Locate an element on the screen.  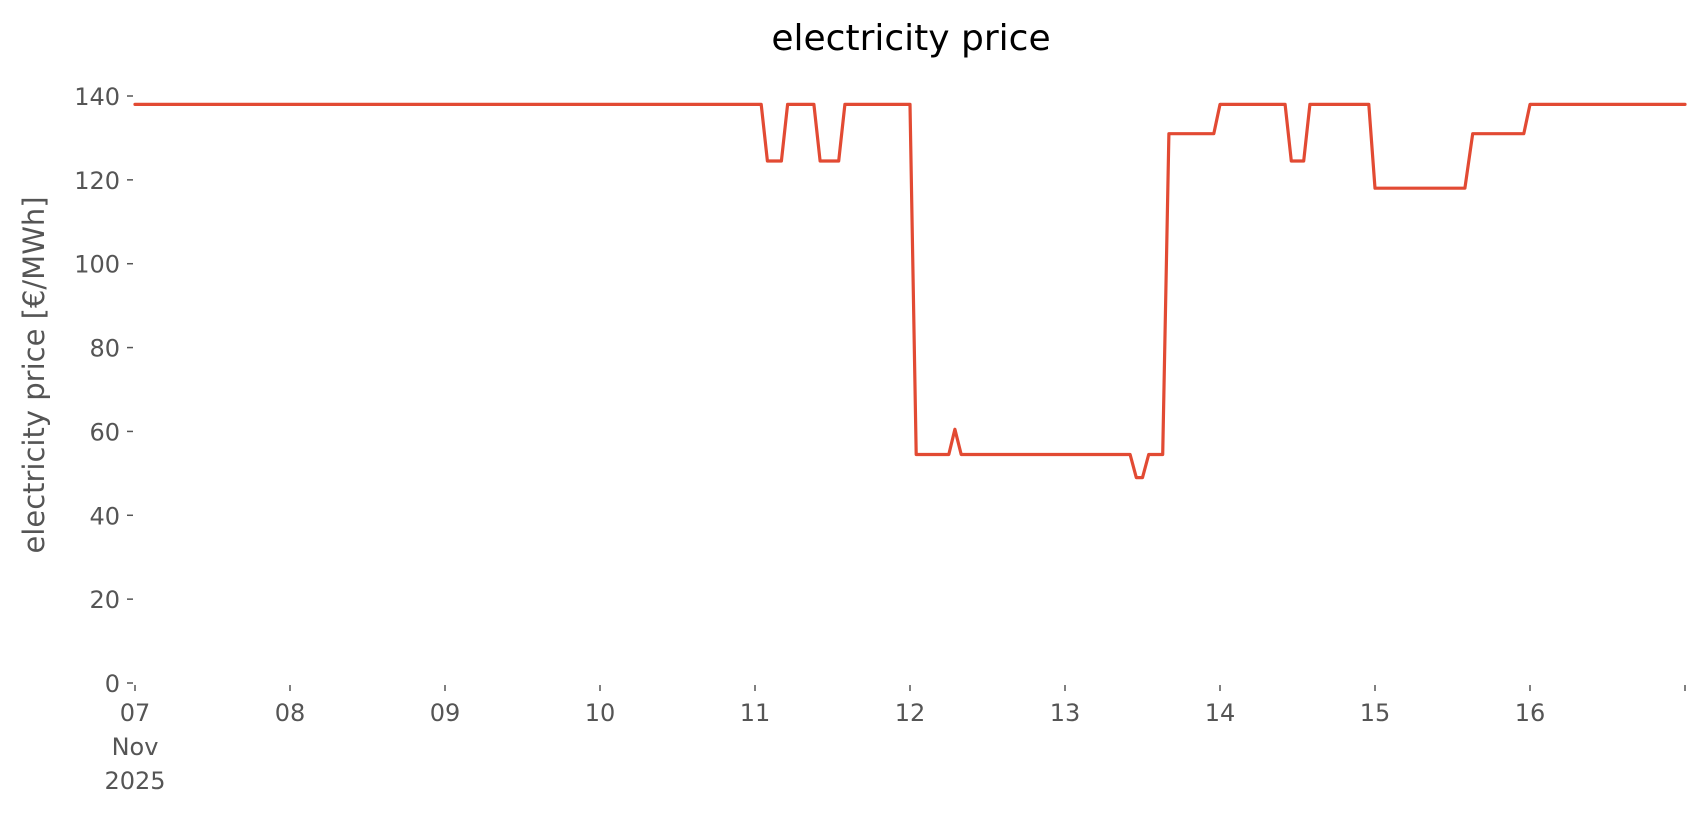
y-axis-label: electricity price [€/MWh] is located at coordinates (34, 374).